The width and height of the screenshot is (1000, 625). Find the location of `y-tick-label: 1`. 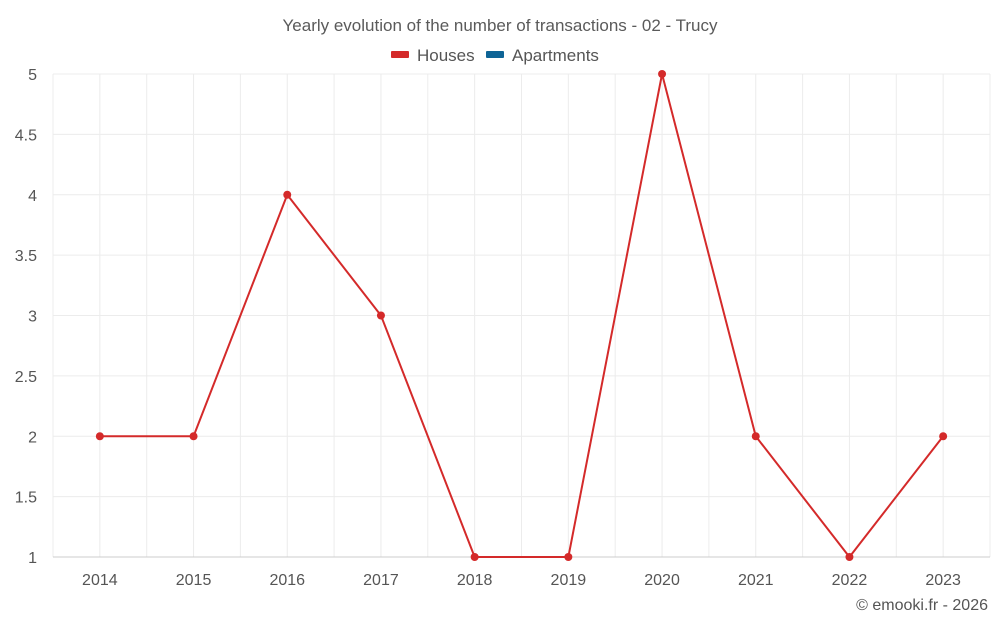

y-tick-label: 1 is located at coordinates (32, 558).